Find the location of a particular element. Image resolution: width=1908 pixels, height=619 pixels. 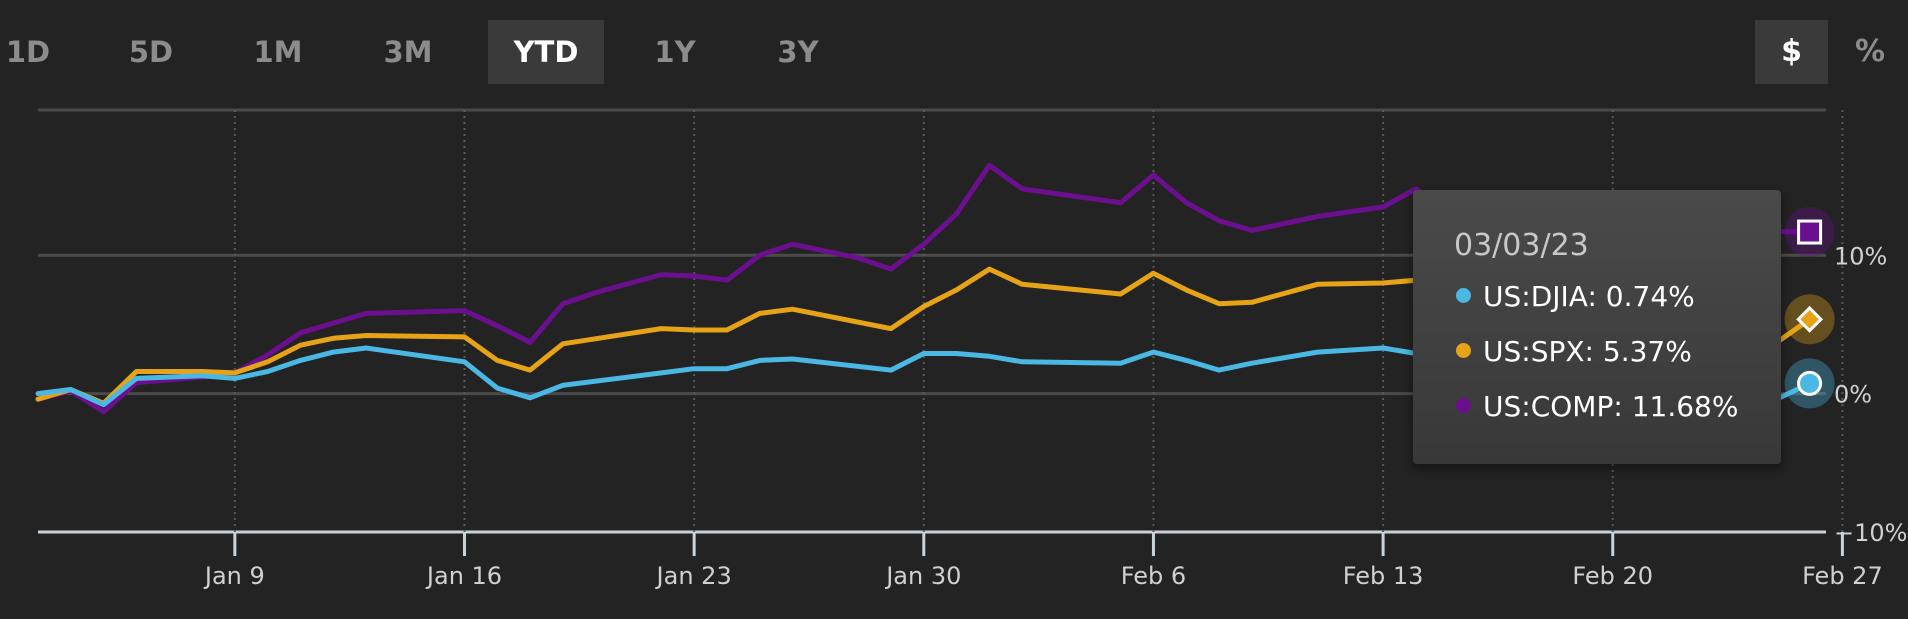

series-end-markers is located at coordinates (1809, 308).